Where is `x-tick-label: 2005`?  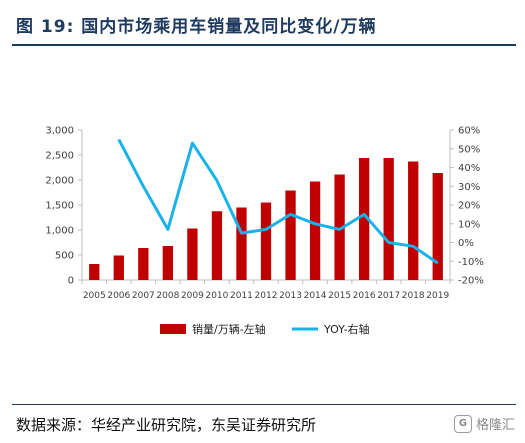 x-tick-label: 2005 is located at coordinates (94, 296).